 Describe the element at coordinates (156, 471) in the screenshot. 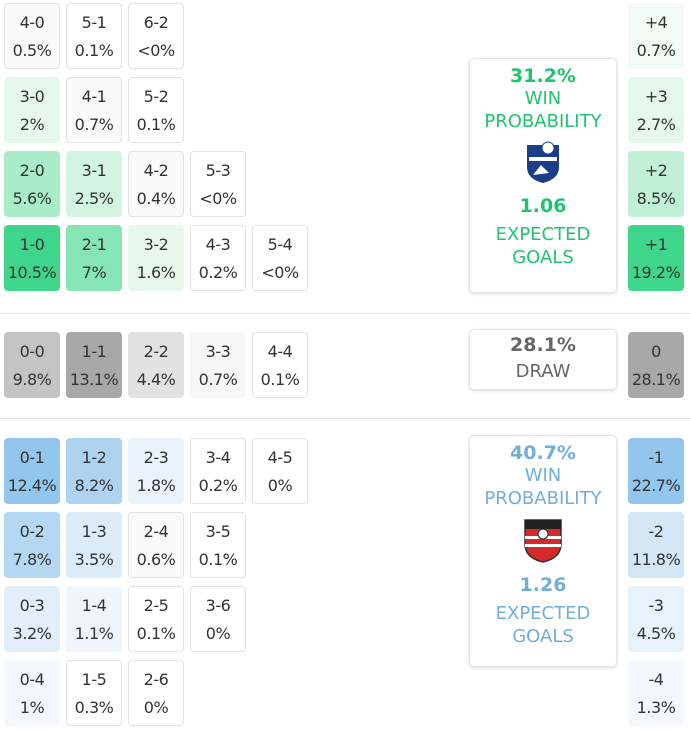

I see `score-cell: 2-3 1.8%` at that location.